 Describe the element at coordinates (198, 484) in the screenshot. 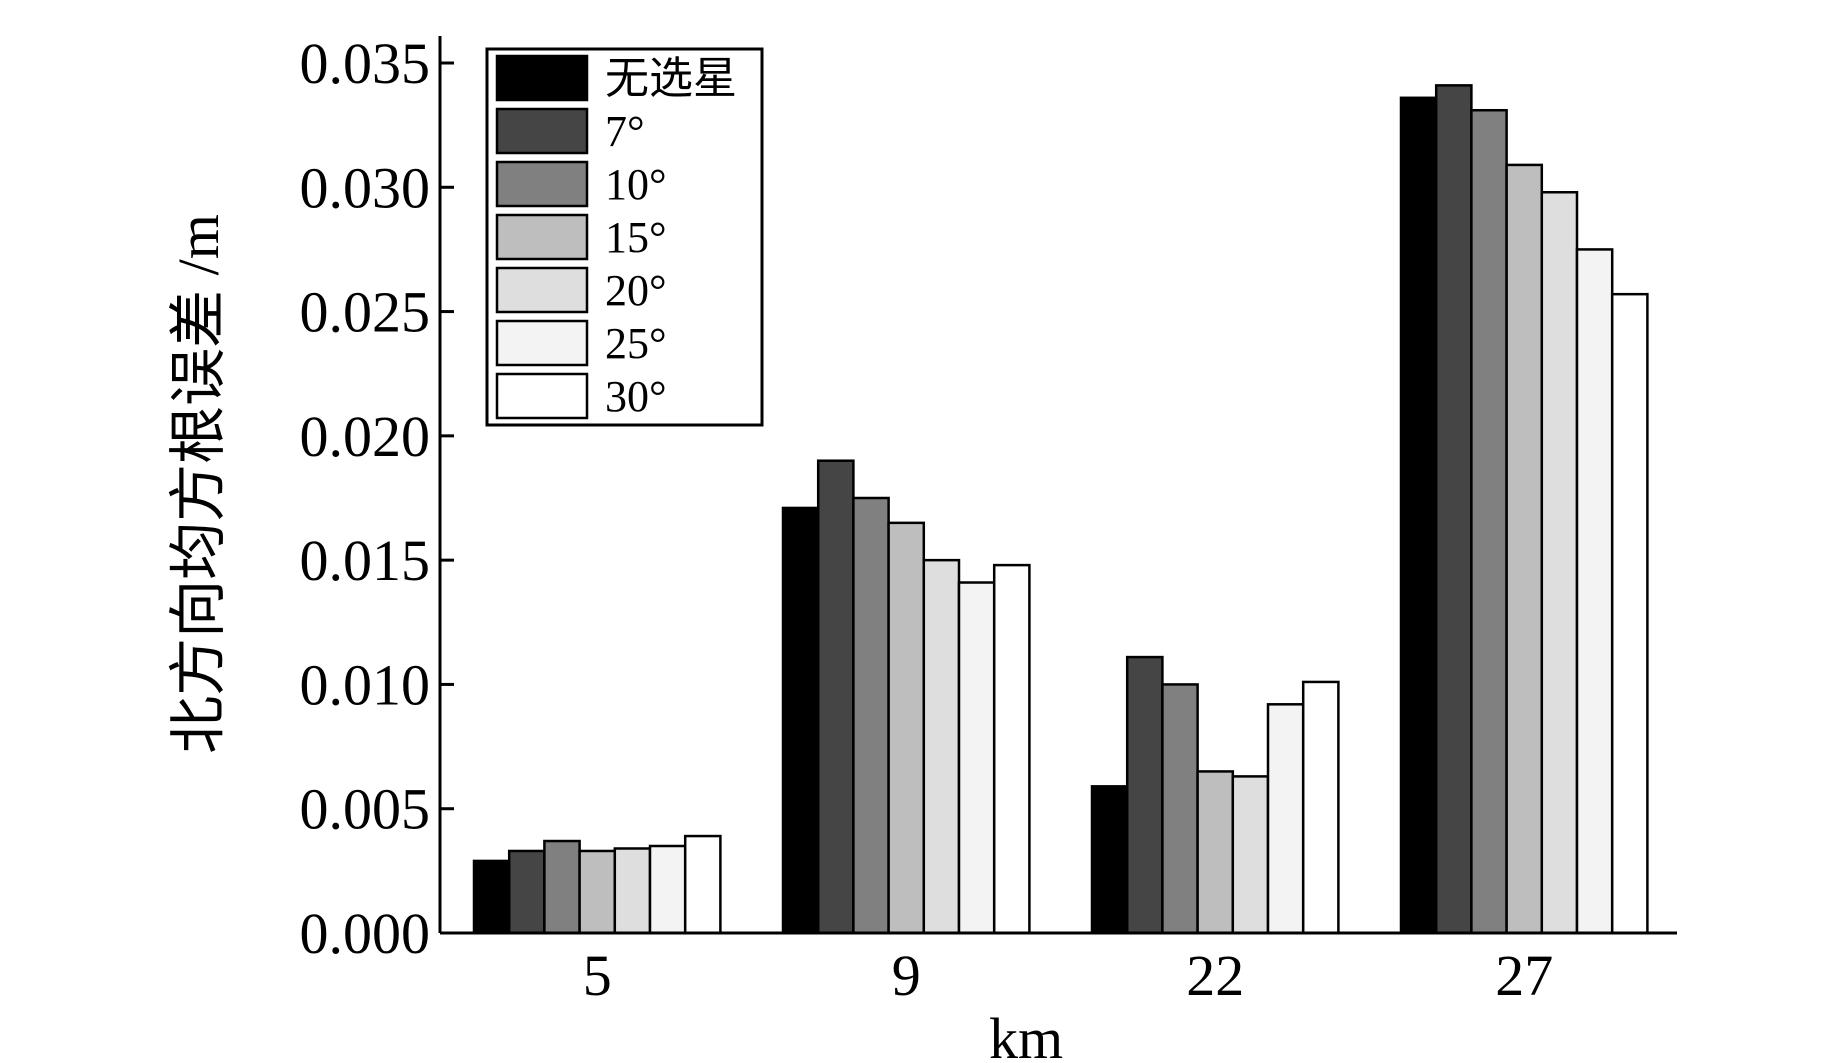

I see `y-axis-title: 北方向均方根误差 /m` at that location.